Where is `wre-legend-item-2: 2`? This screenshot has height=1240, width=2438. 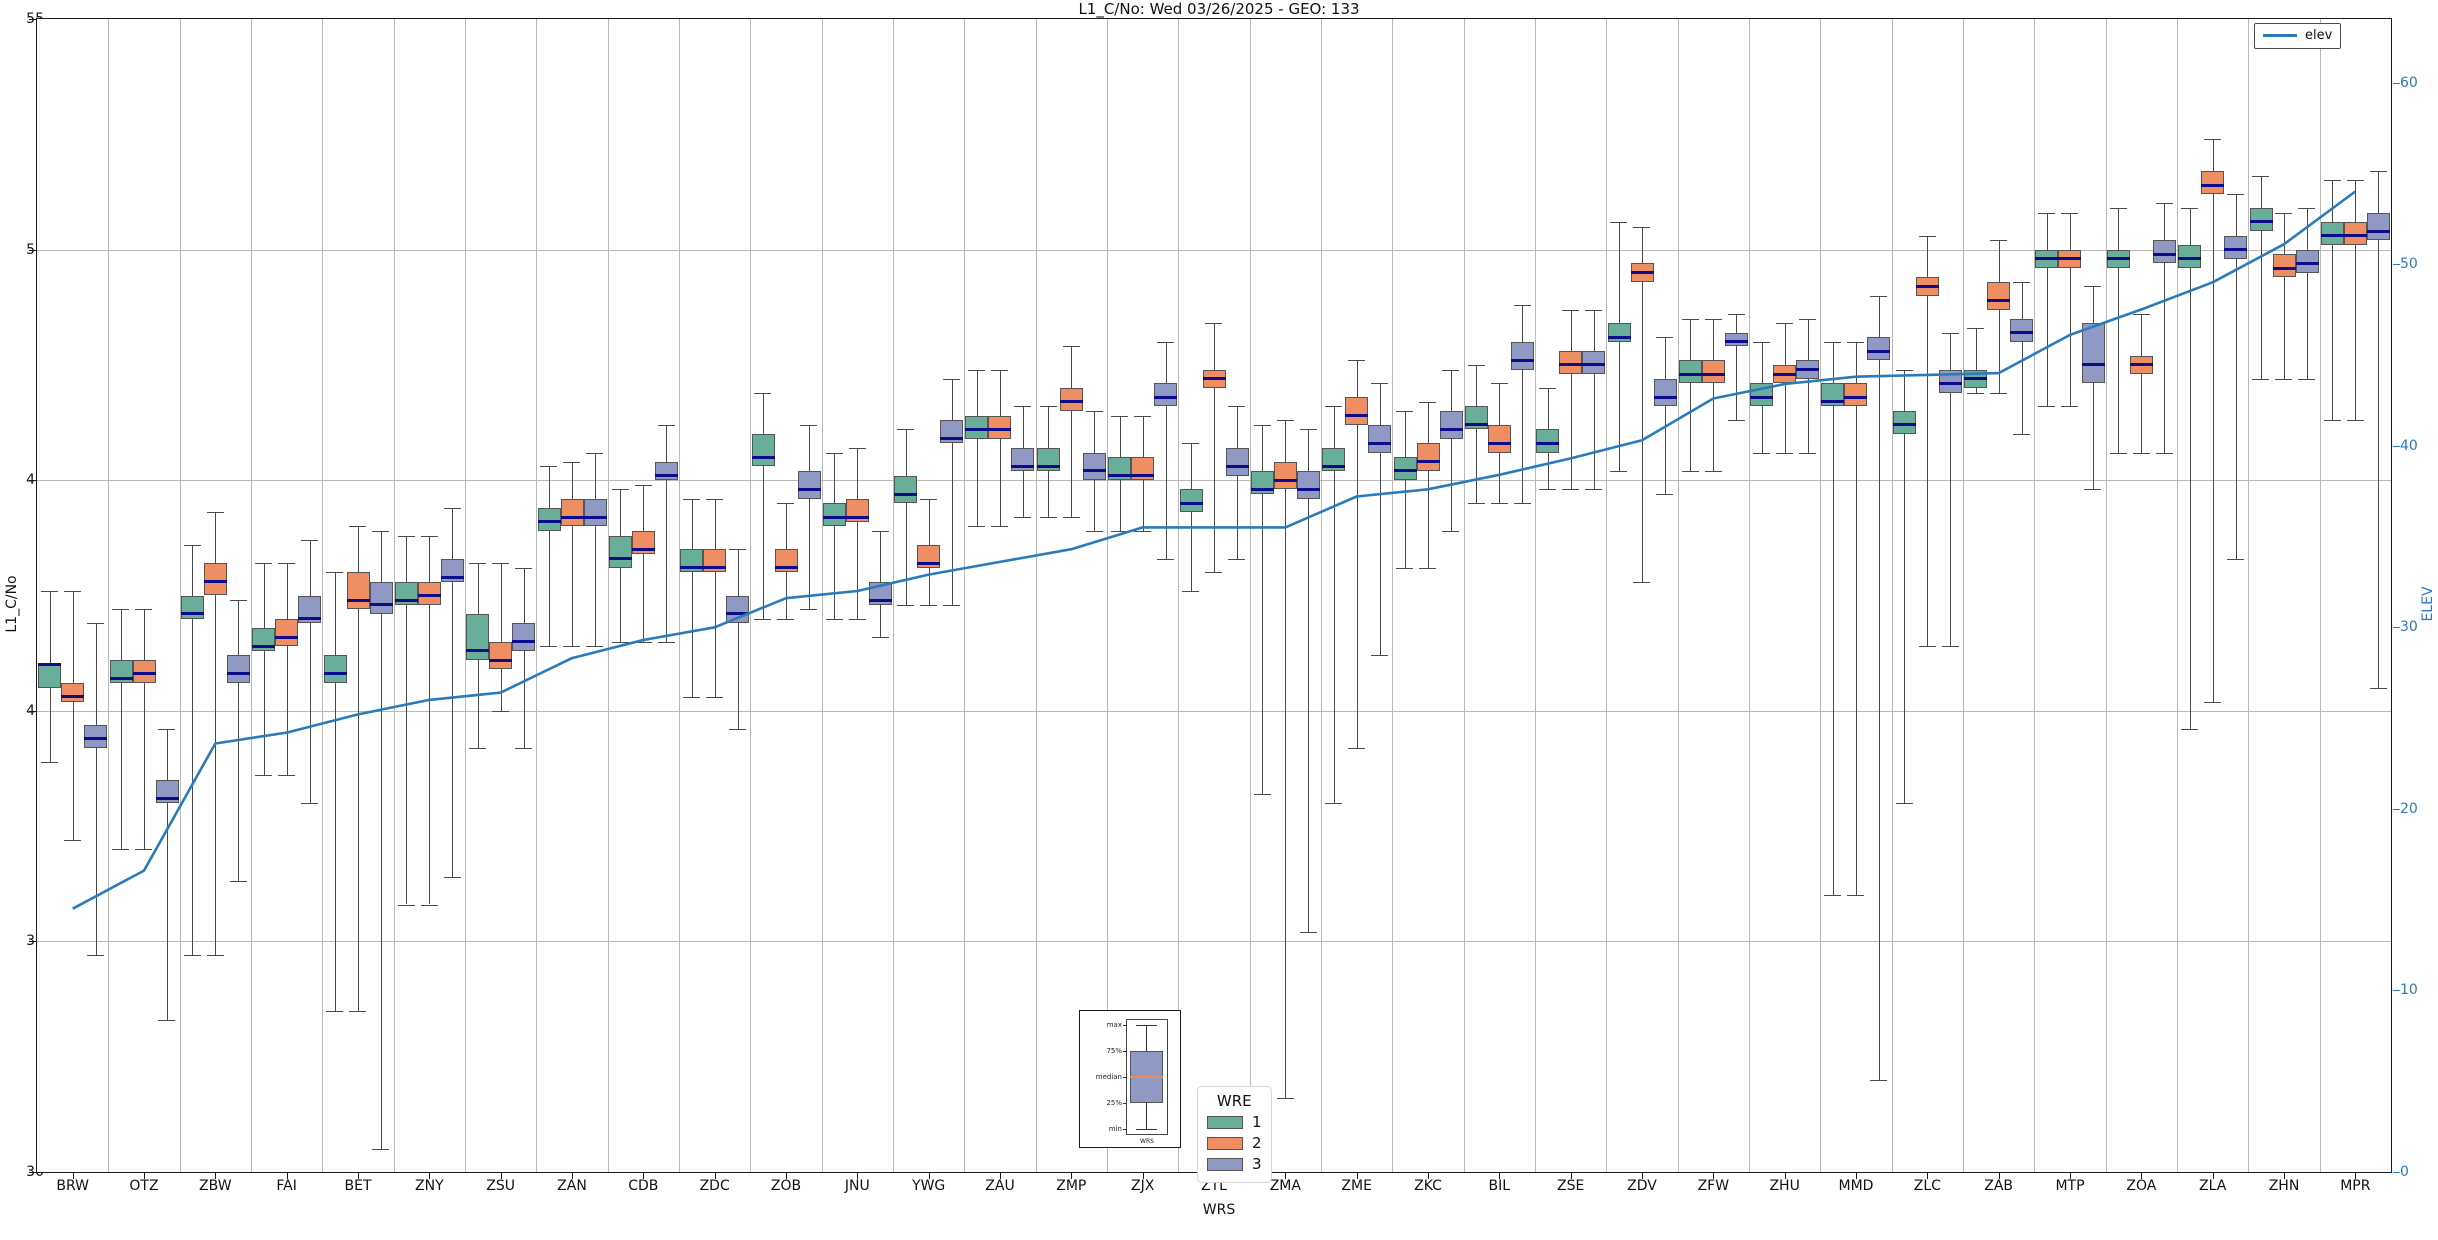 wre-legend-item-2: 2 is located at coordinates (1234, 1143).